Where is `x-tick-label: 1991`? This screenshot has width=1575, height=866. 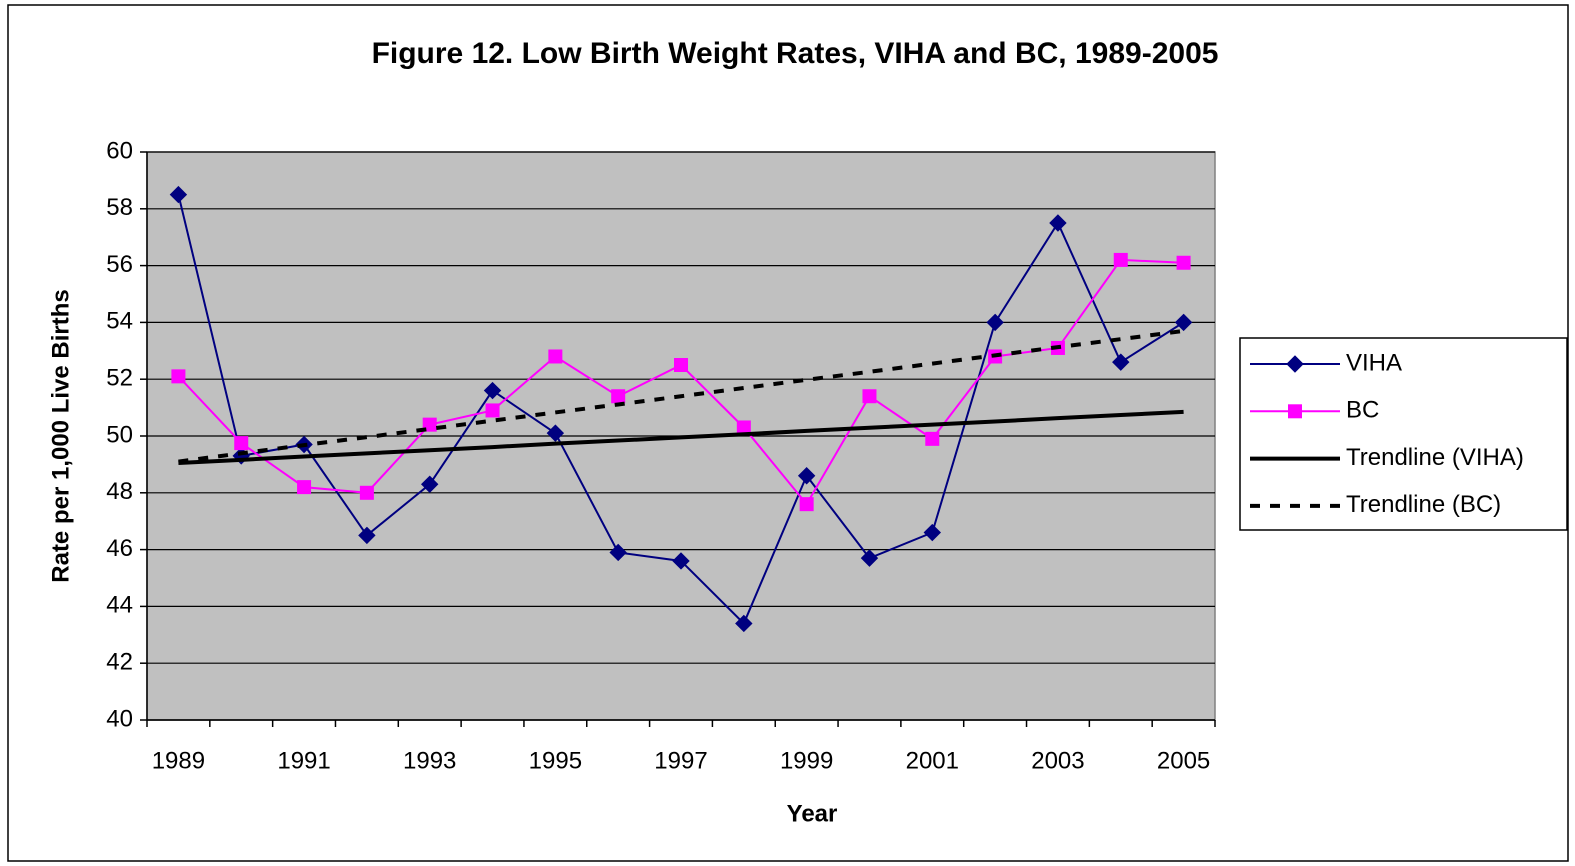 x-tick-label: 1991 is located at coordinates (303, 760).